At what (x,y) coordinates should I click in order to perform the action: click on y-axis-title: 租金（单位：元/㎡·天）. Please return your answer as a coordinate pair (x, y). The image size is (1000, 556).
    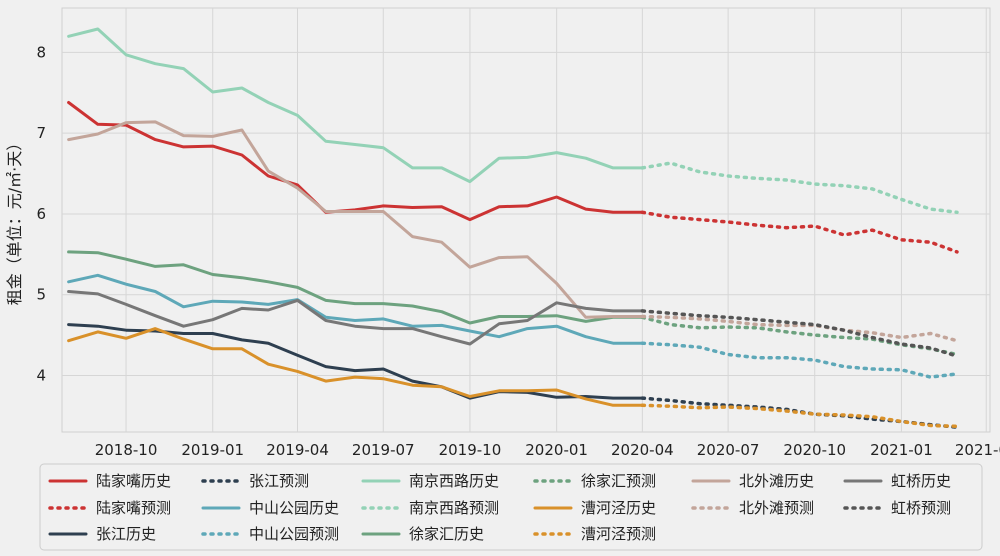
    Looking at the image, I should click on (14, 220).